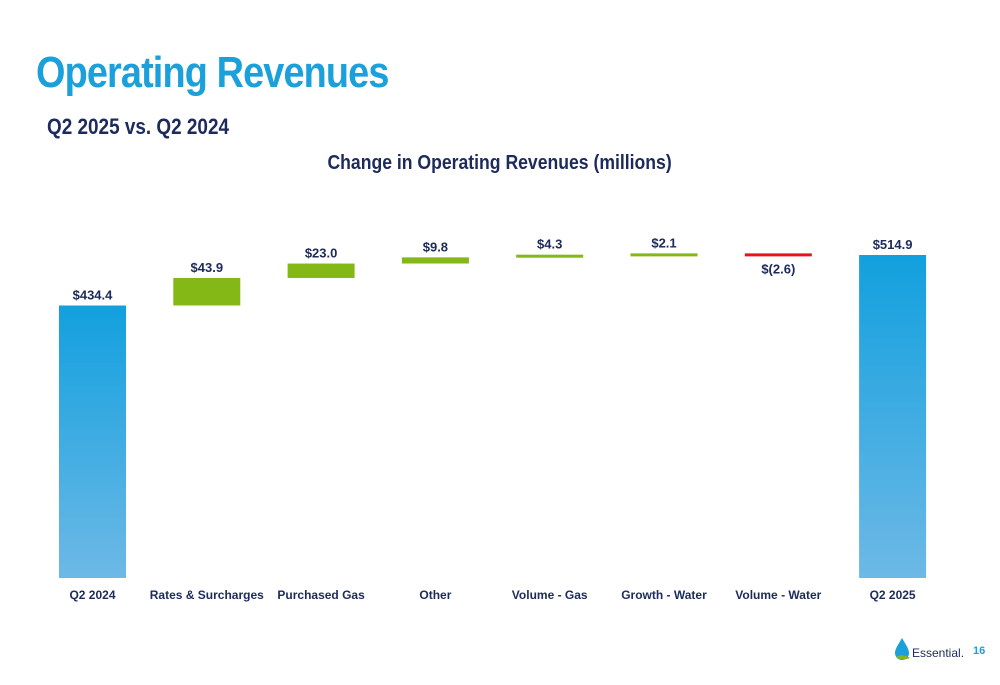  Describe the element at coordinates (902, 649) in the screenshot. I see `water-drop-icon` at that location.